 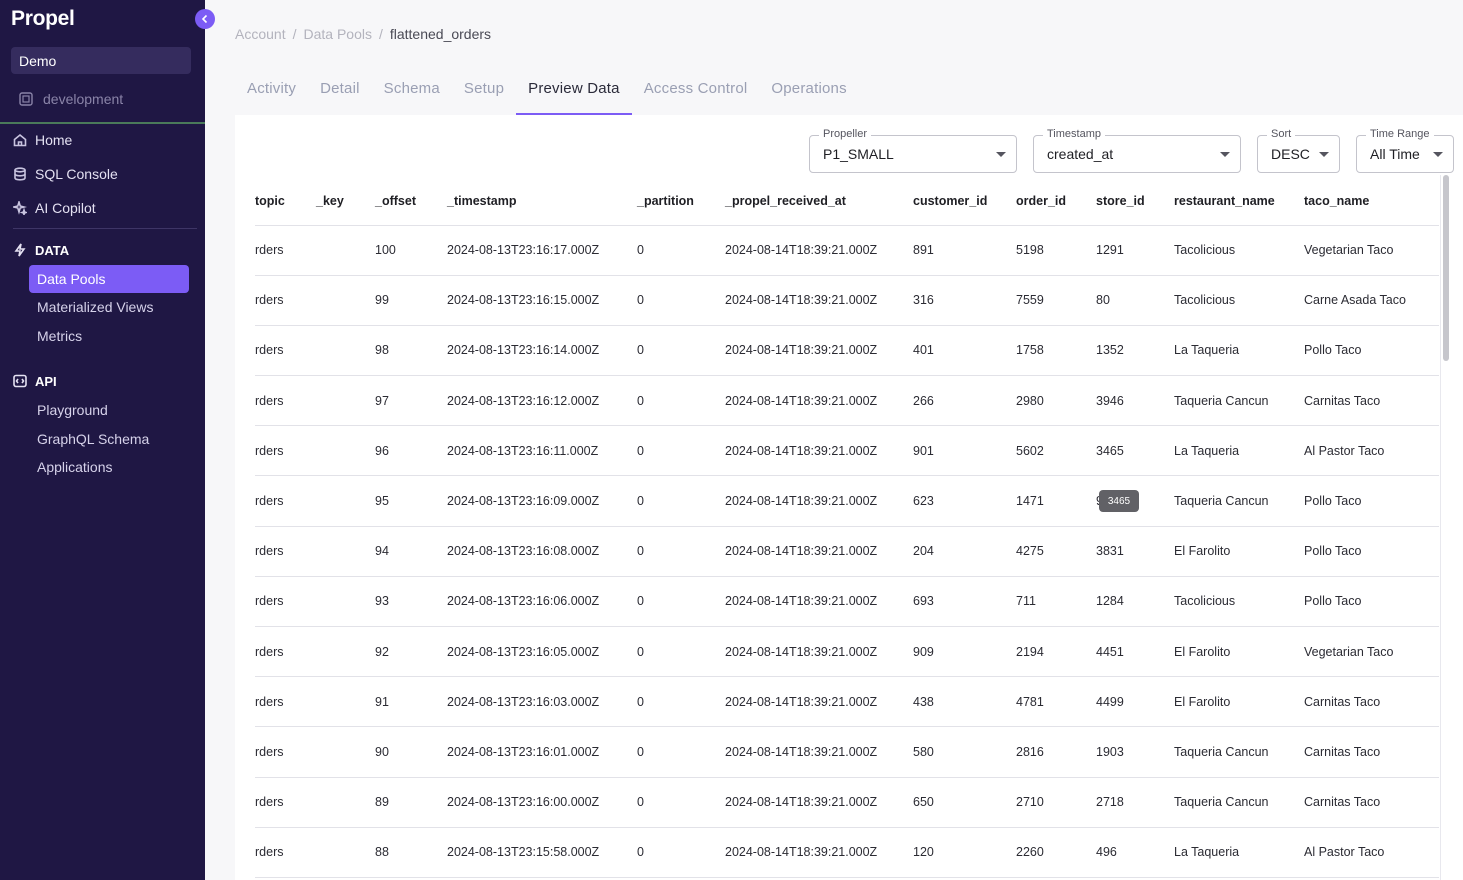 I want to click on breadcrumb: Account / Data Pools / flattened_orders, so click(x=363, y=34).